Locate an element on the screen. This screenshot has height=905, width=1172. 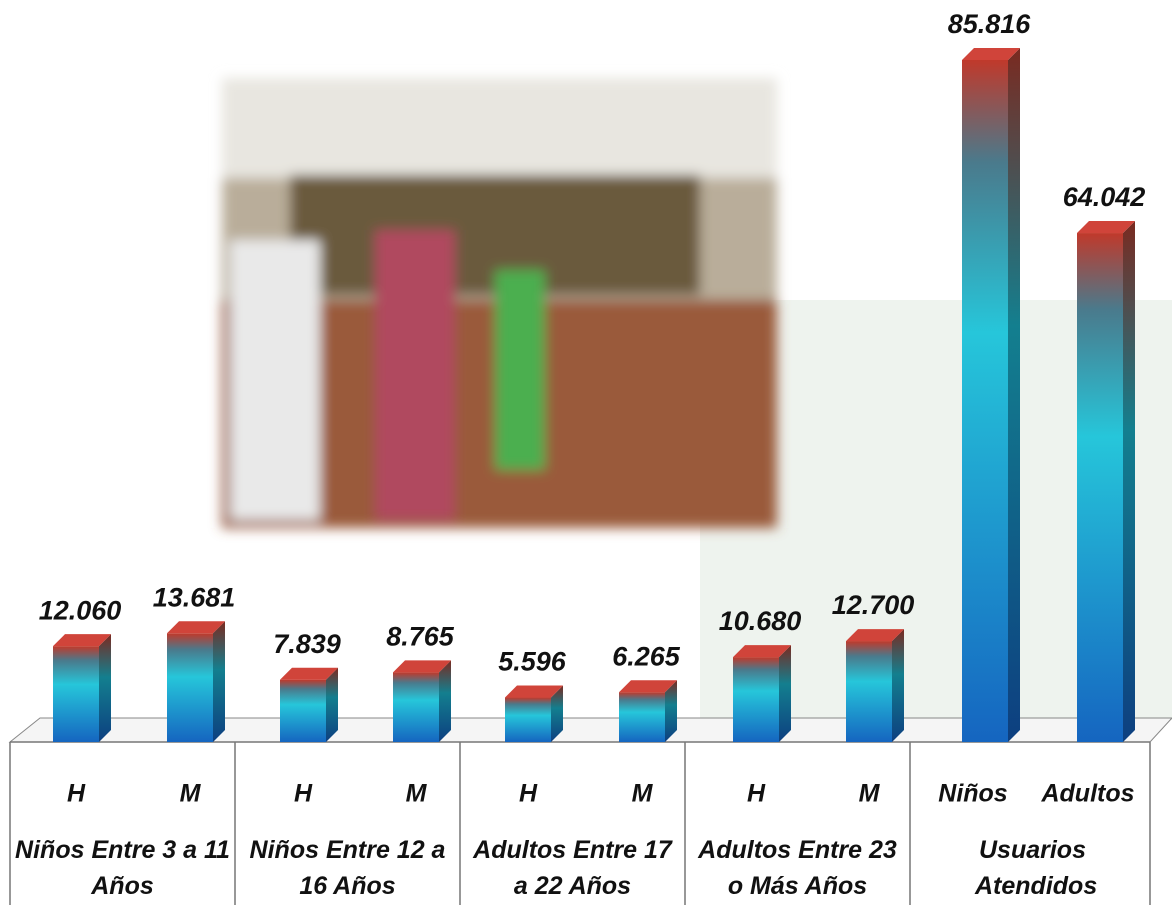
value-label: 10.680 is located at coordinates (760, 621).